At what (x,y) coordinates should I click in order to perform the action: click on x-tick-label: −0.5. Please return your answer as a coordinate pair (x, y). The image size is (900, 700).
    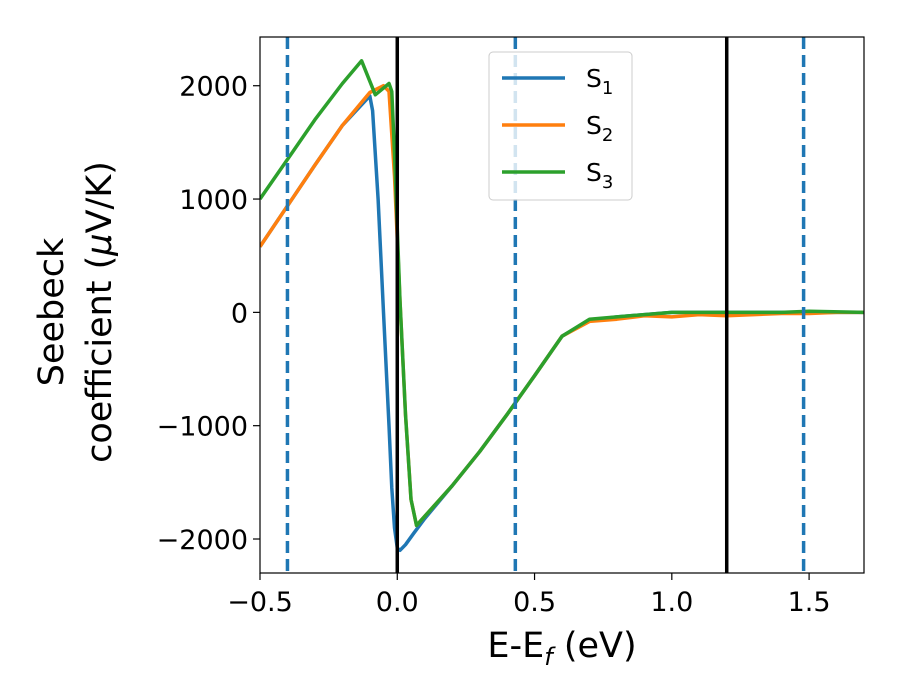
    Looking at the image, I should click on (260, 602).